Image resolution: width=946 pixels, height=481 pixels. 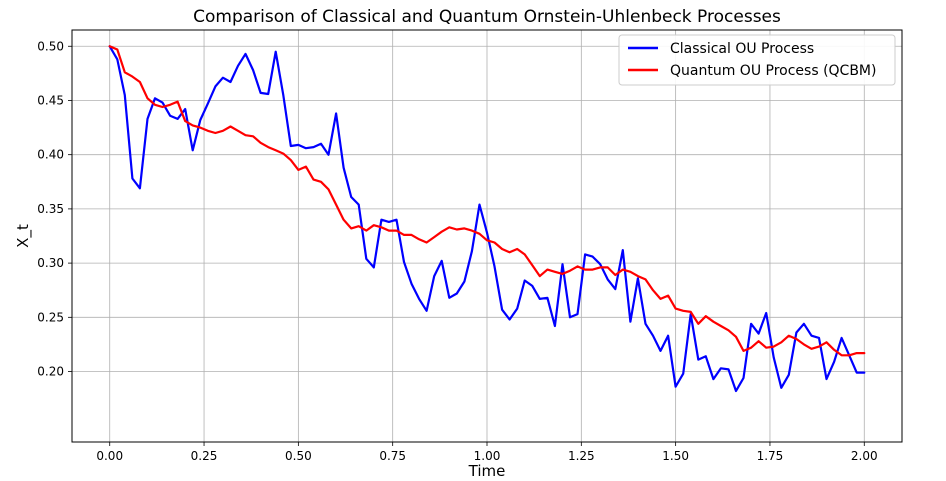 I want to click on x-tick-label: 0.50, so click(x=298, y=456).